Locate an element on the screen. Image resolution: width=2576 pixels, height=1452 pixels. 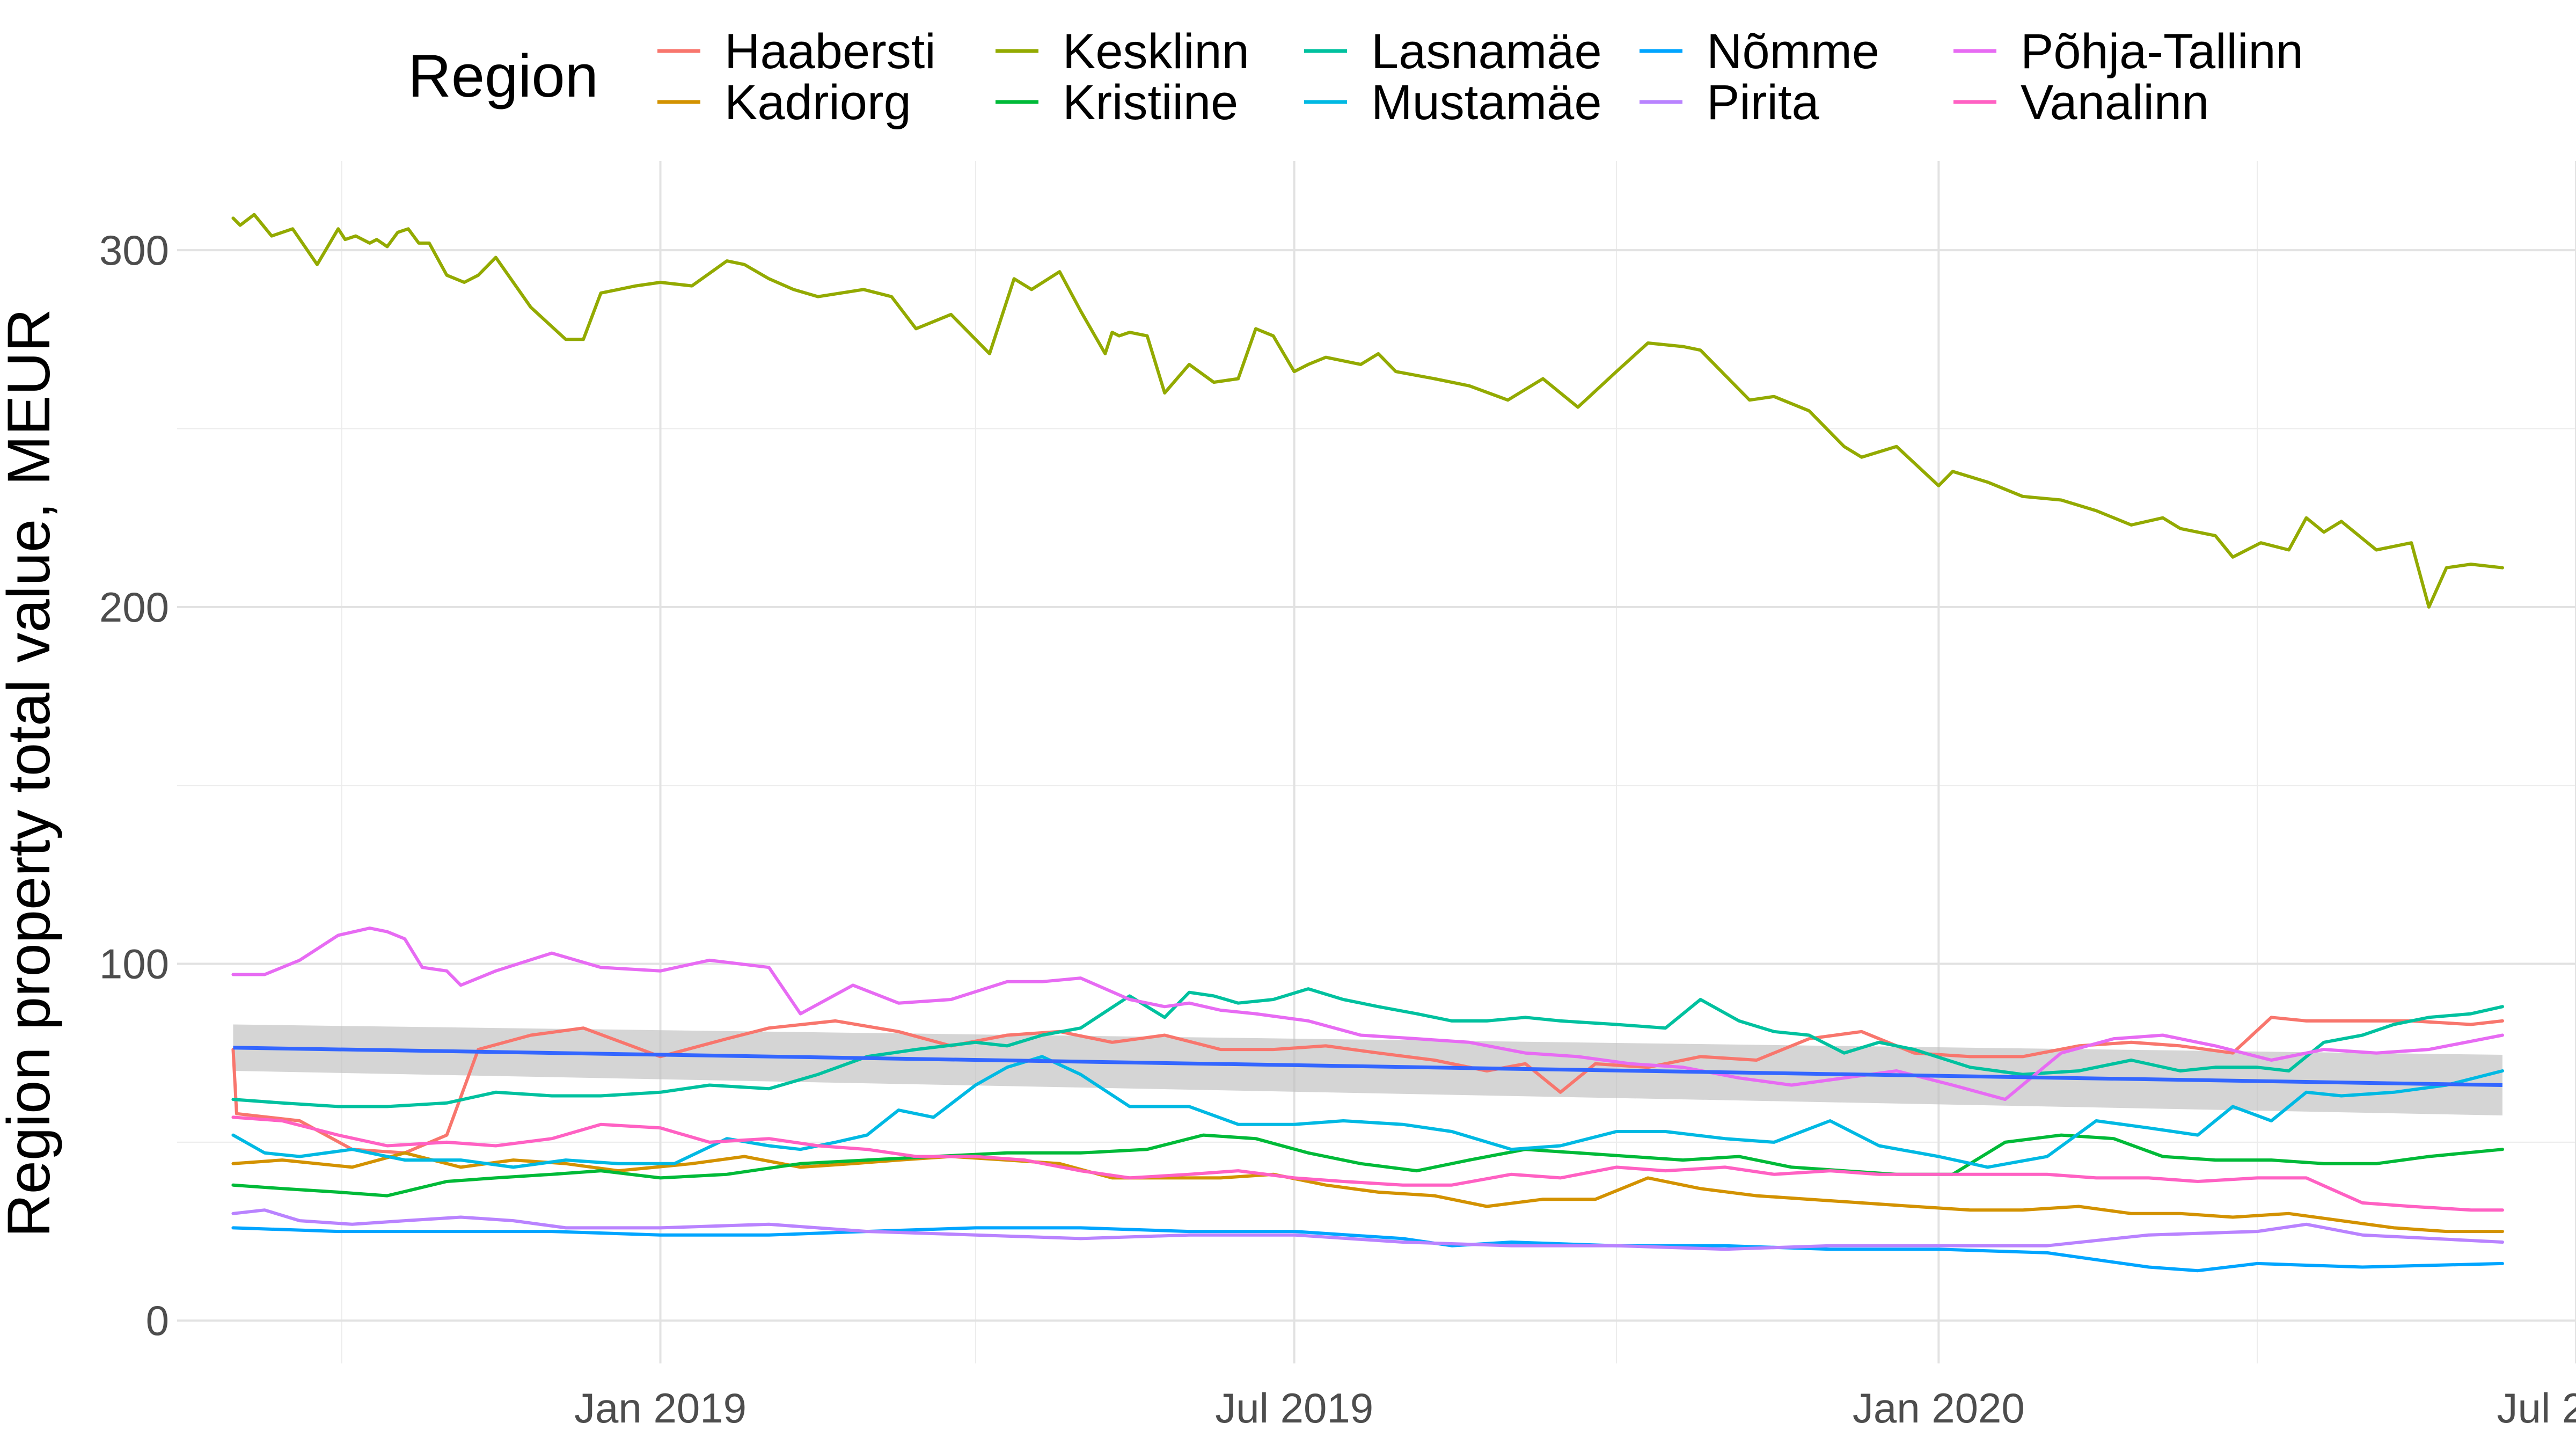
series-line-kadriorg is located at coordinates (1367, 1192).